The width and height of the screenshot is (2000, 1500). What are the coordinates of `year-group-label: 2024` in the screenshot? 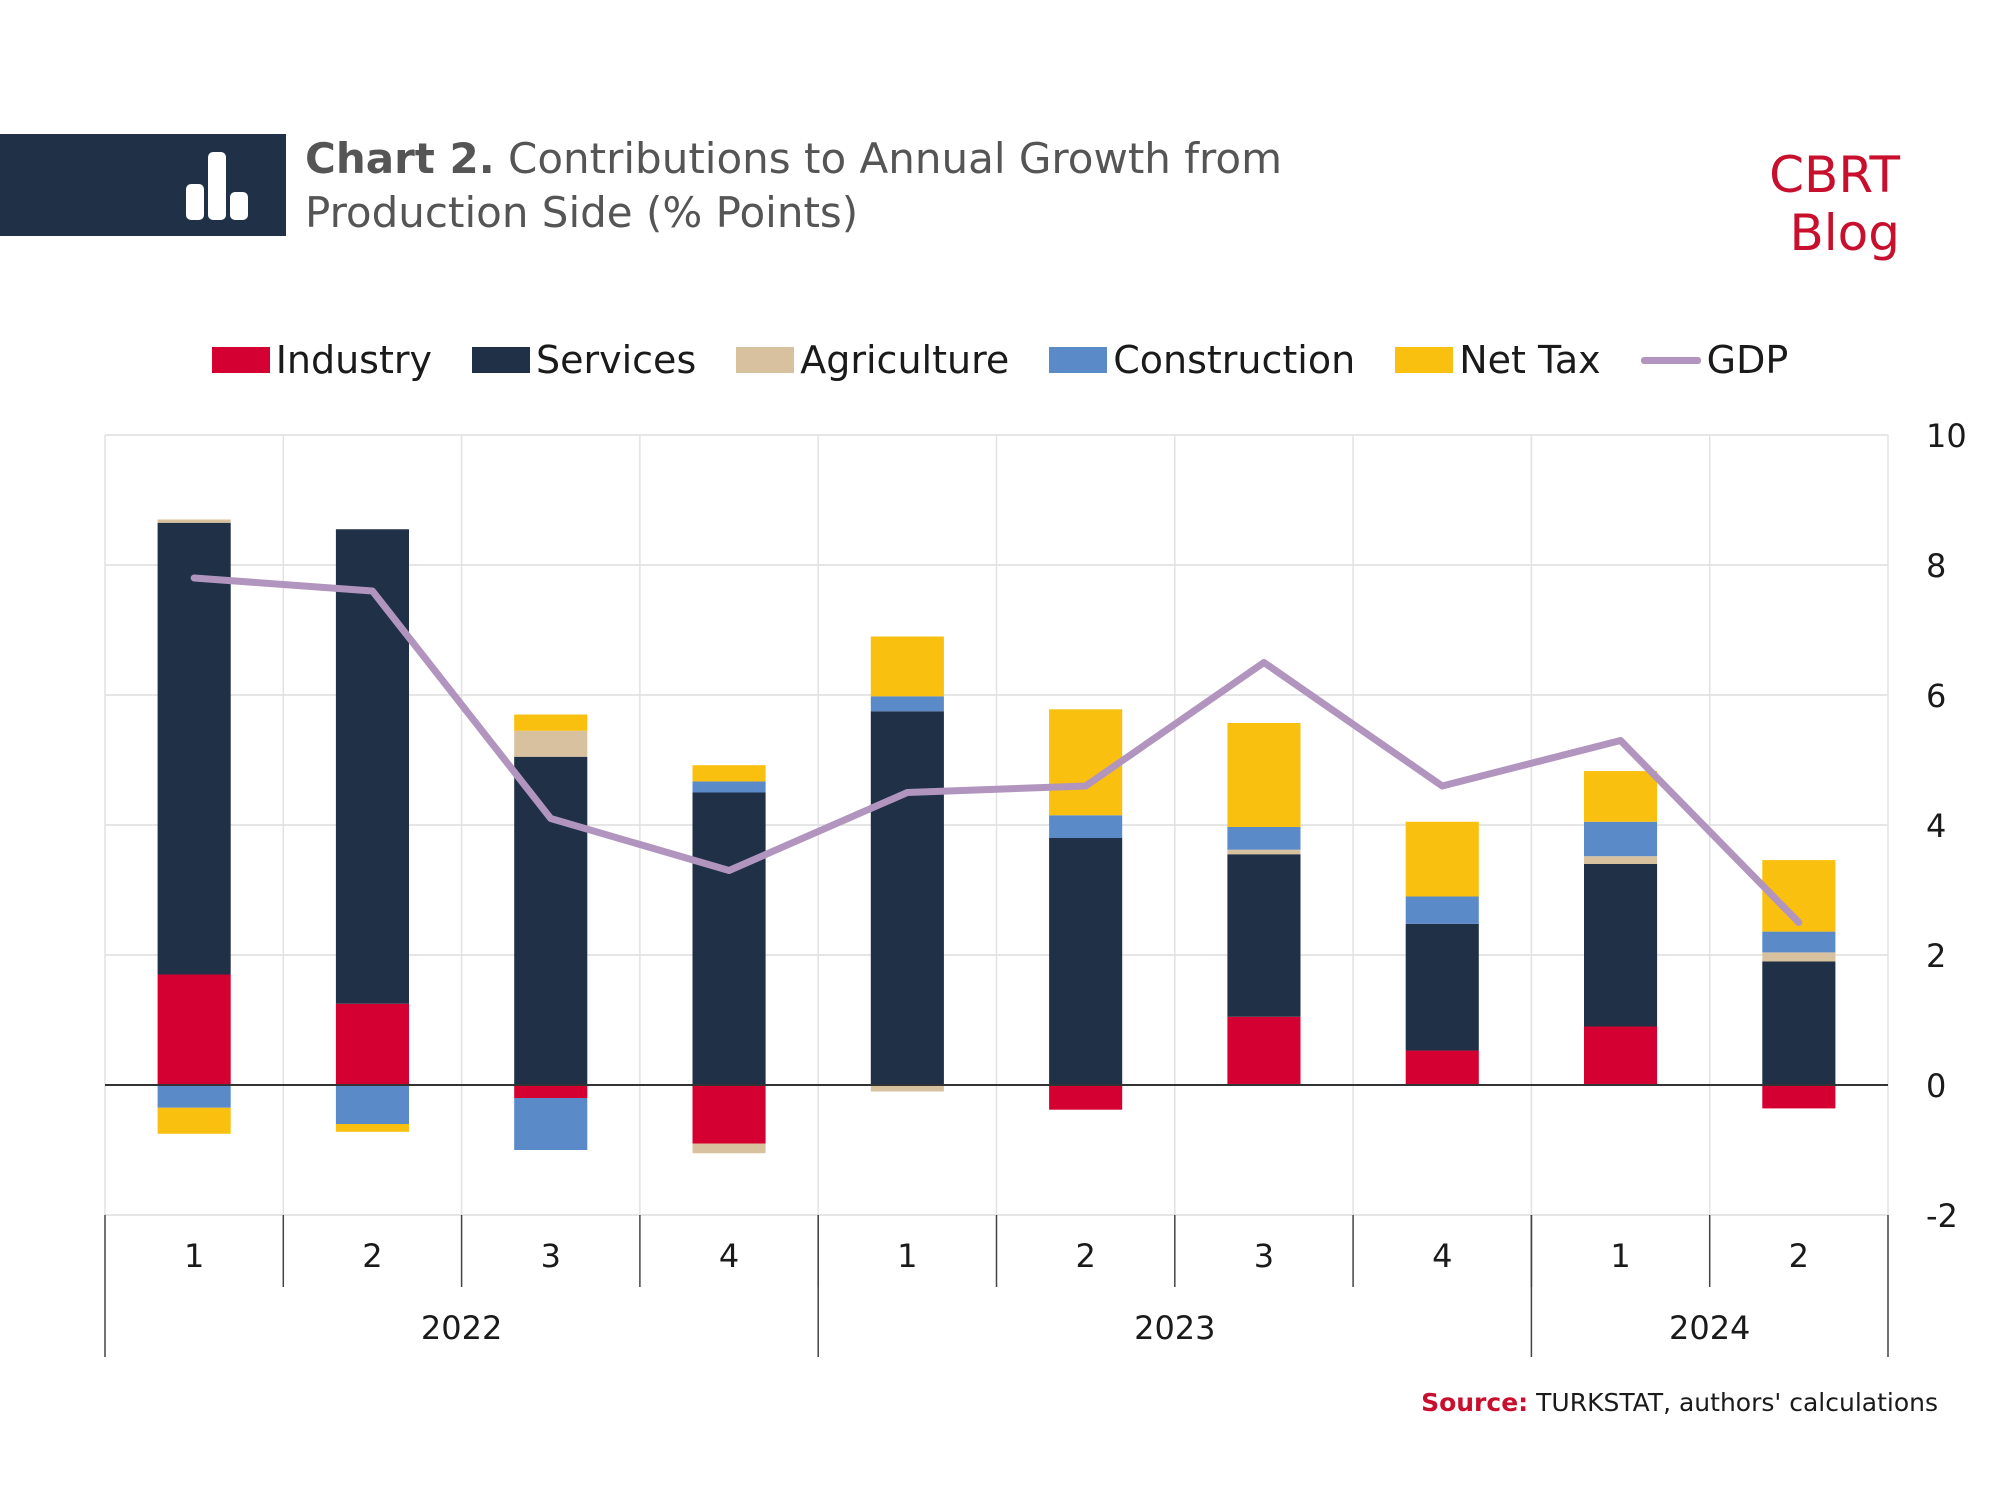 It's located at (1709, 1328).